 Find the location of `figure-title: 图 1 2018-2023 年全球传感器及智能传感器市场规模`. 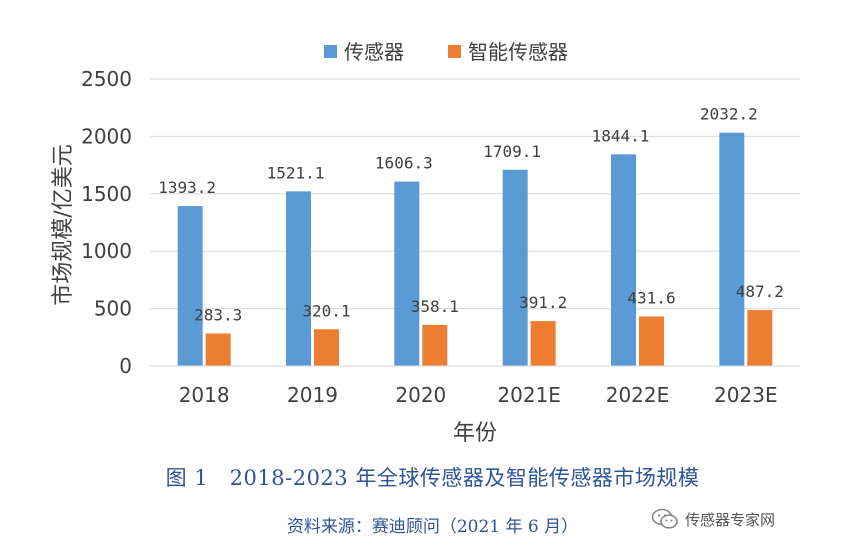

figure-title: 图 1 2018-2023 年全球传感器及智能传感器市场规模 is located at coordinates (432, 478).